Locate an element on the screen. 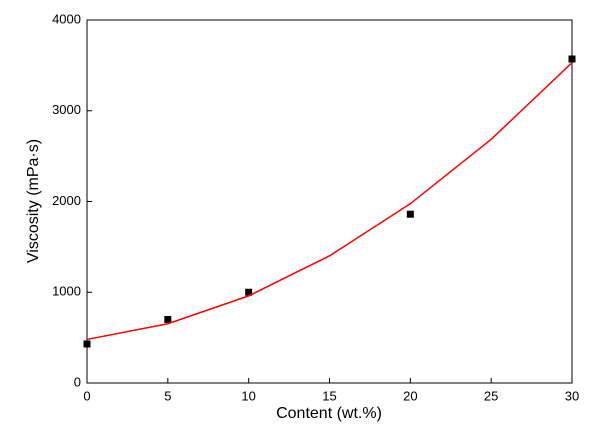  x-tick-label: 5 is located at coordinates (167, 395).